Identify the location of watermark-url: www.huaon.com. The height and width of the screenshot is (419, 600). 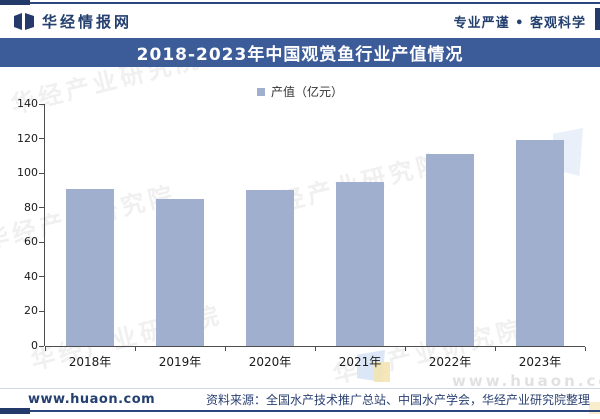
(526, 381).